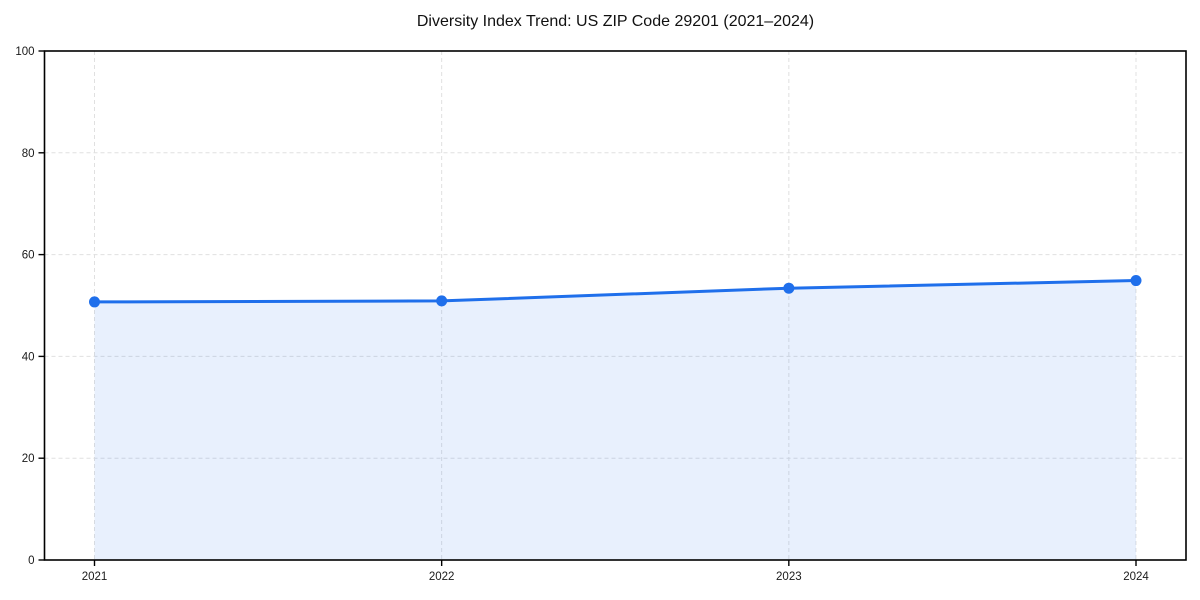  I want to click on y-tick-label: 80, so click(28, 154).